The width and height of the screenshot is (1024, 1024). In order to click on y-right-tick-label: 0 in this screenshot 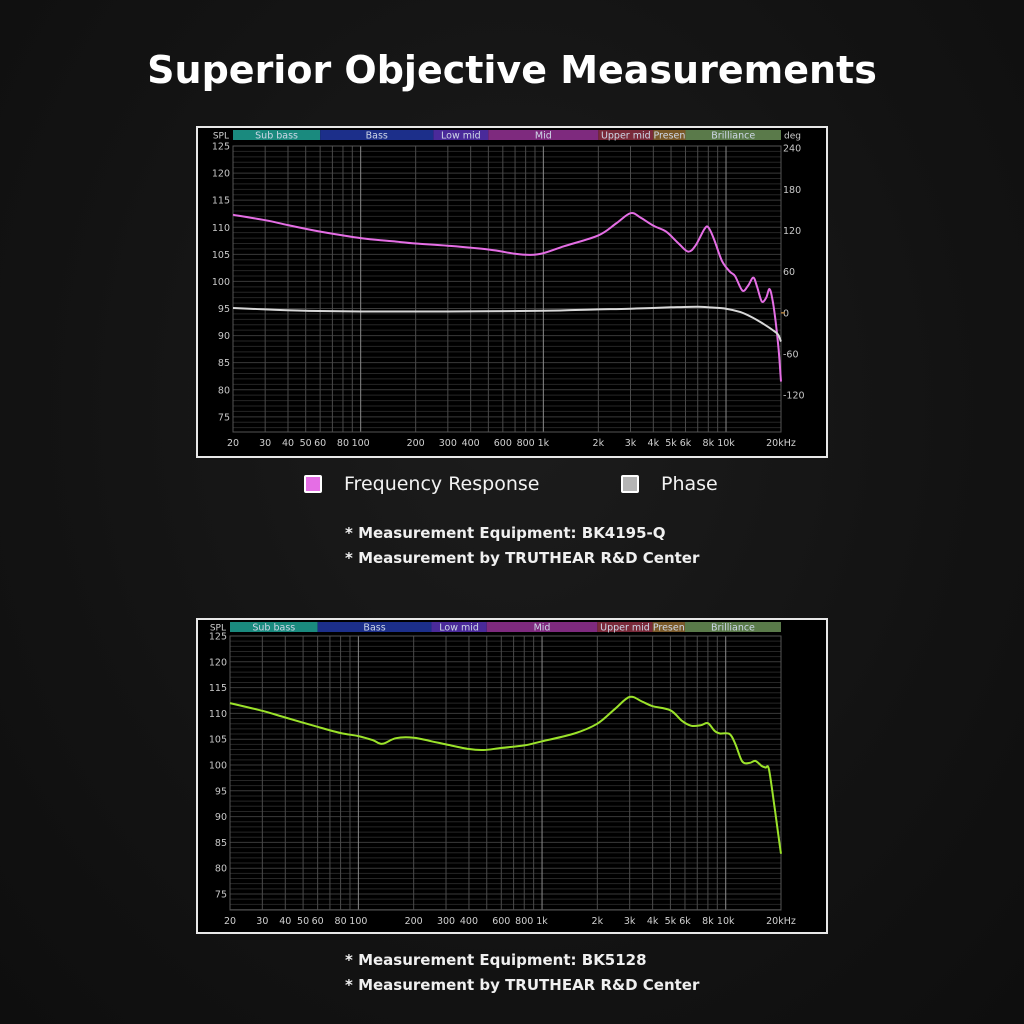, I will do `click(786, 313)`.